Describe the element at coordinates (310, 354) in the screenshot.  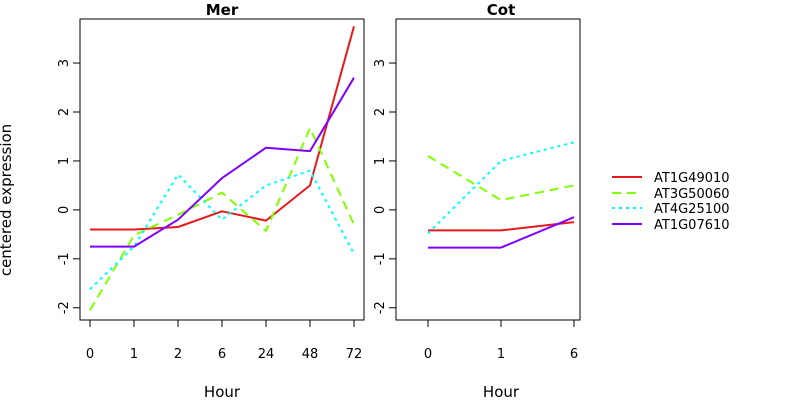
I see `x-tick-label: 48` at that location.